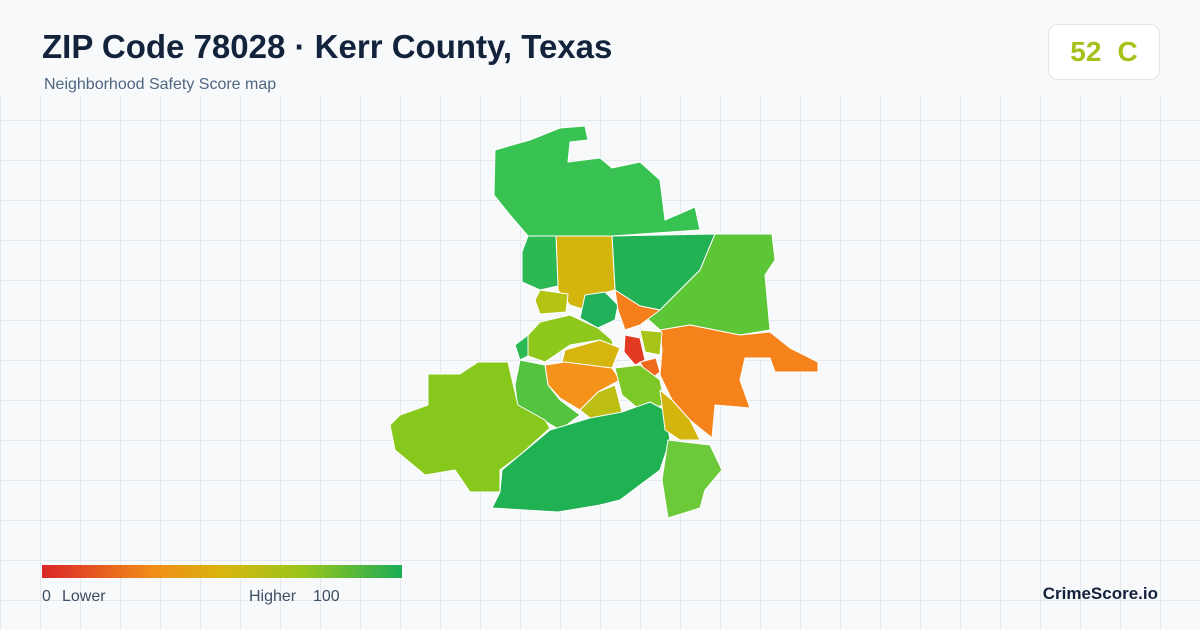  I want to click on score-grade: C, so click(1127, 51).